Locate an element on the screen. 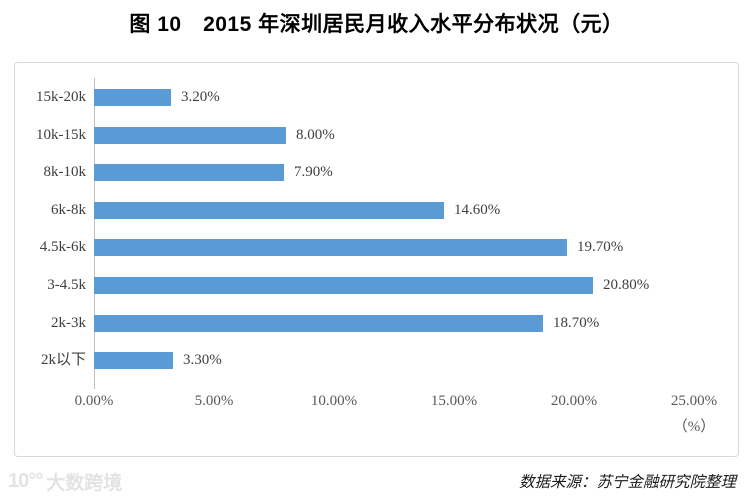  x-axis-tick-label: 5.00% is located at coordinates (214, 401).